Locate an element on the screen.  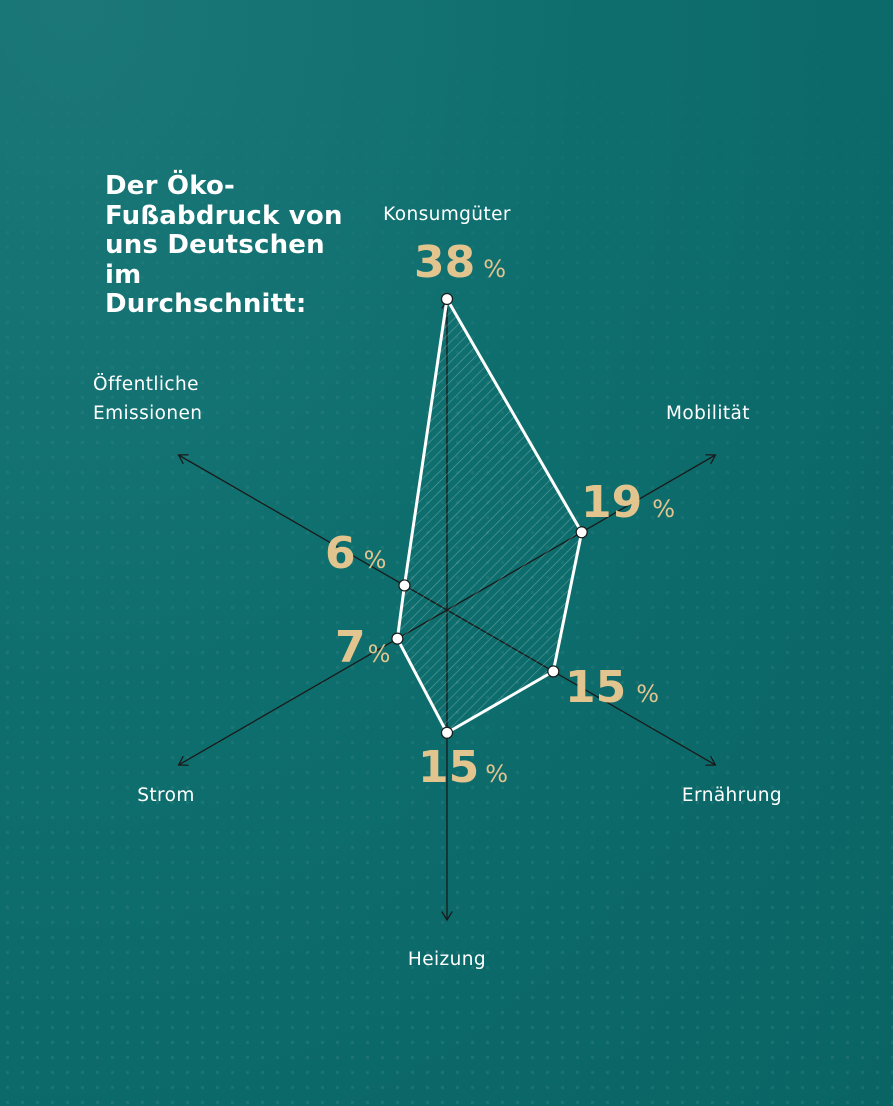
data-point-strom is located at coordinates (397, 638).